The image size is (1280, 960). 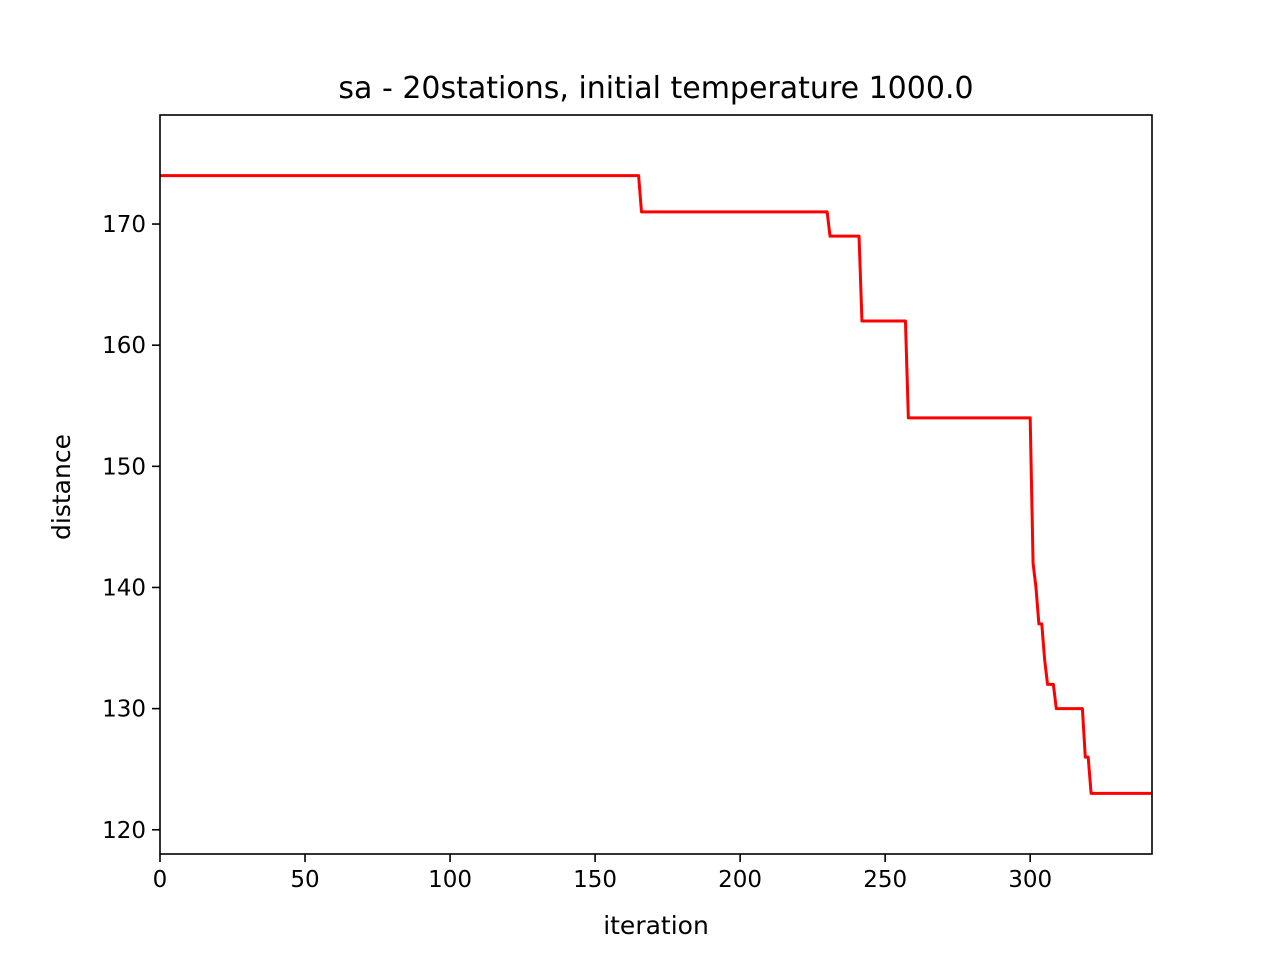 I want to click on y-tick-label: 130, so click(x=124, y=710).